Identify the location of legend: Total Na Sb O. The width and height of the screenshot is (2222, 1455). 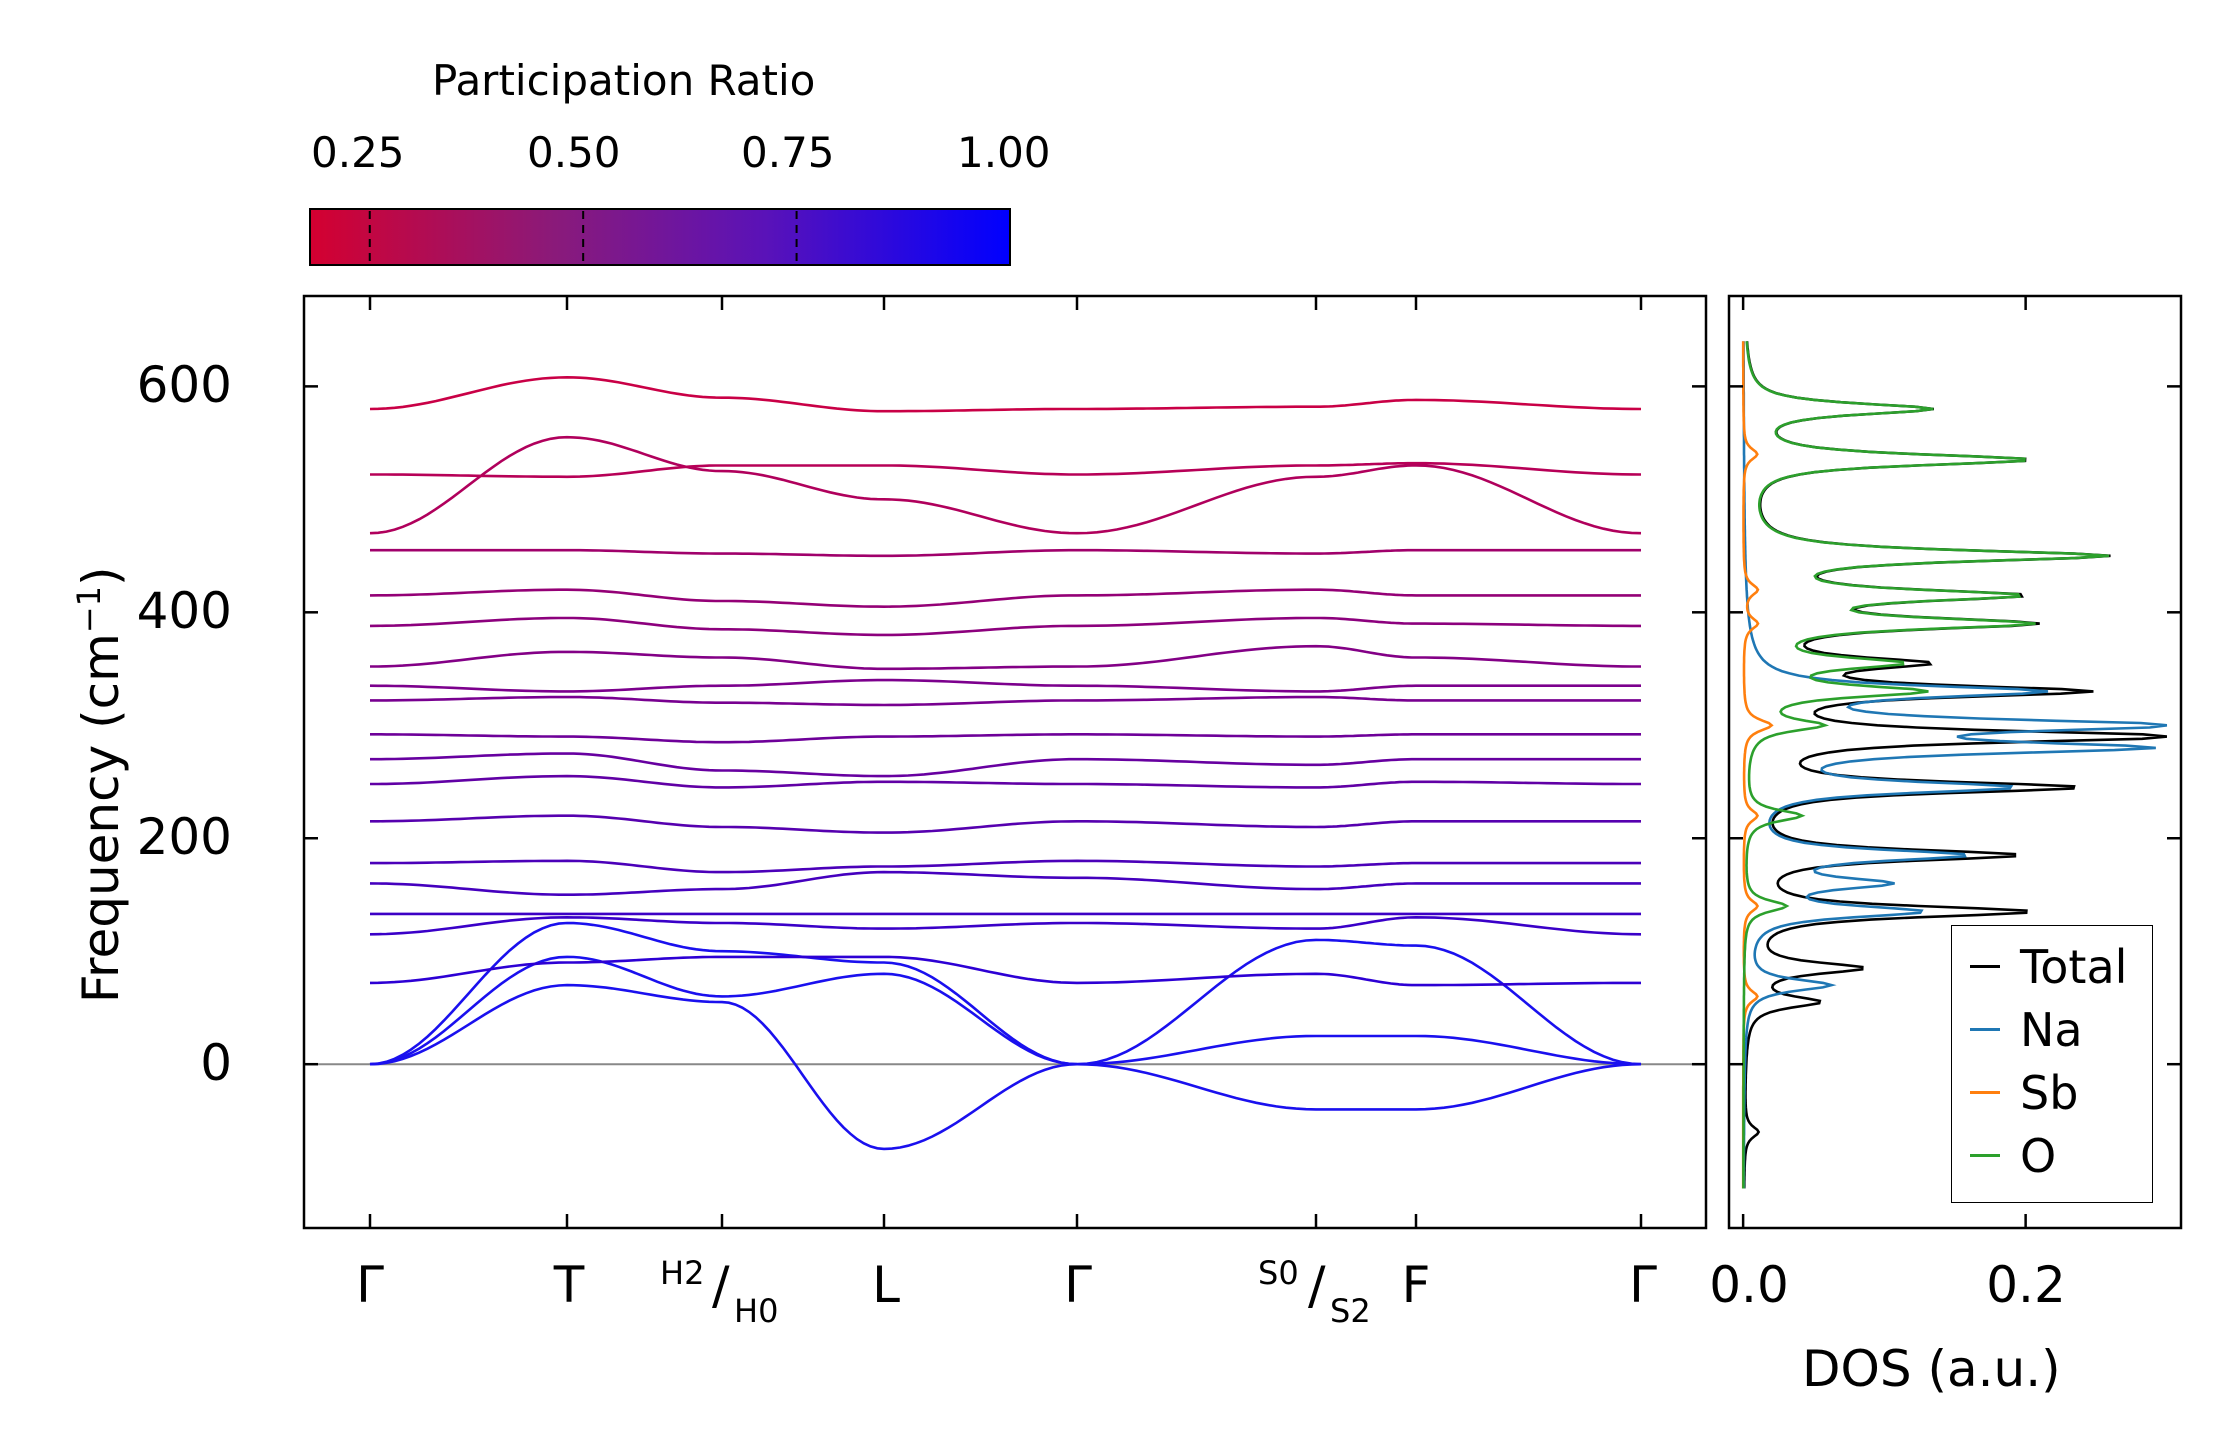
(2052, 1064).